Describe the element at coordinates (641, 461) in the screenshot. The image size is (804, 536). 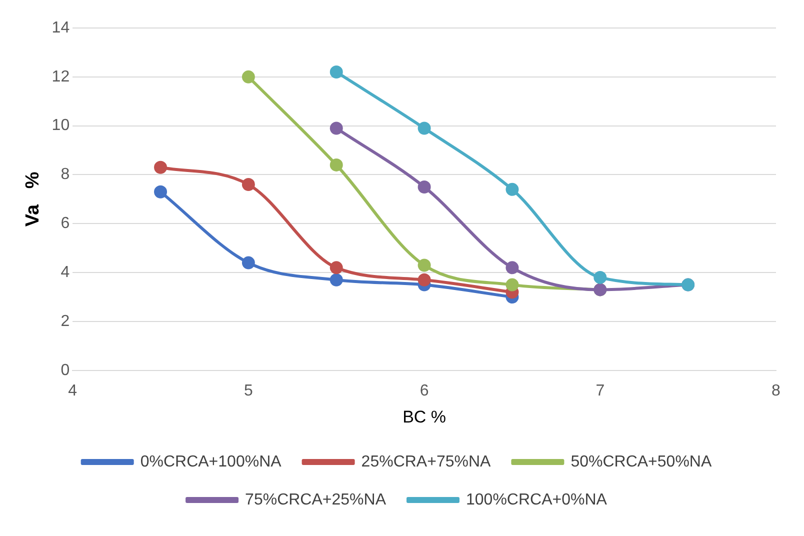
I see `legend-label: 50%CRCA+50%NA` at that location.